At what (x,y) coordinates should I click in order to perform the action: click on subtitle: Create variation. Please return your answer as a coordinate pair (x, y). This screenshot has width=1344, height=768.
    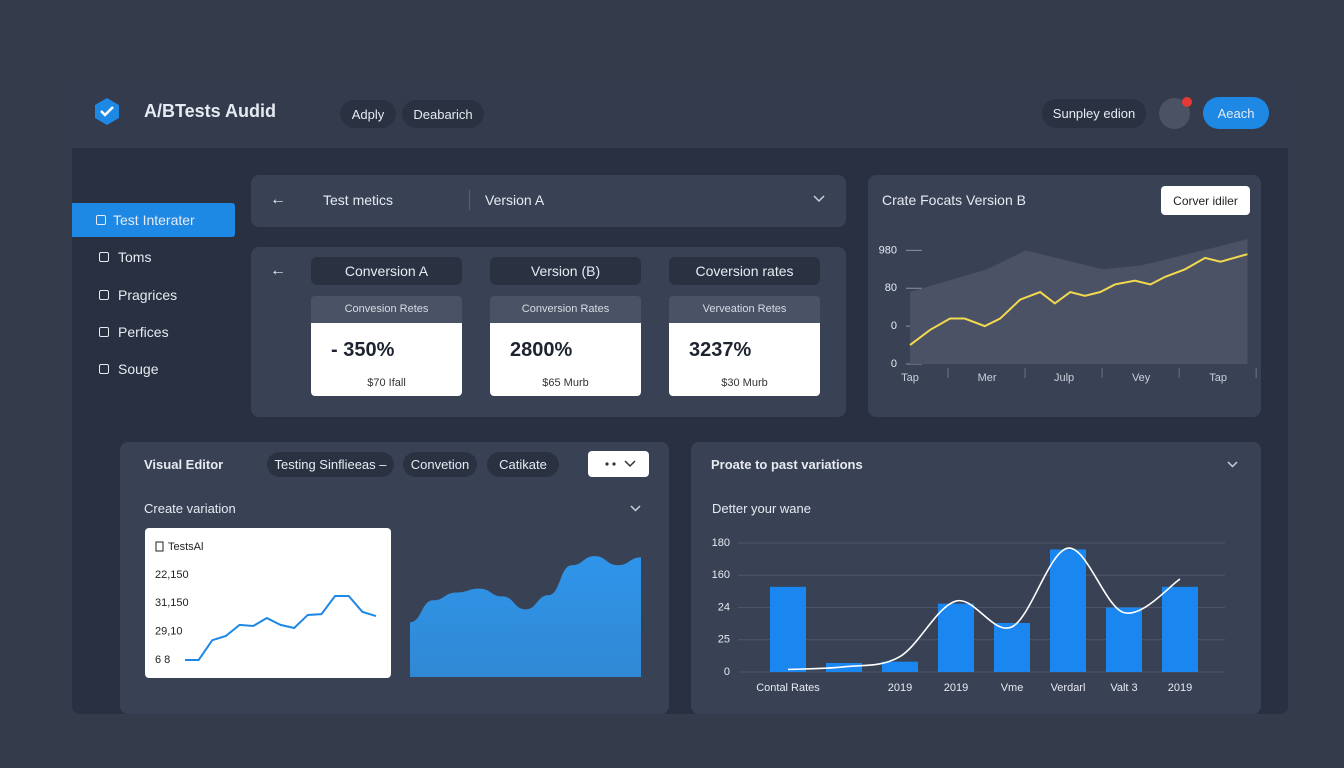
    Looking at the image, I should click on (190, 508).